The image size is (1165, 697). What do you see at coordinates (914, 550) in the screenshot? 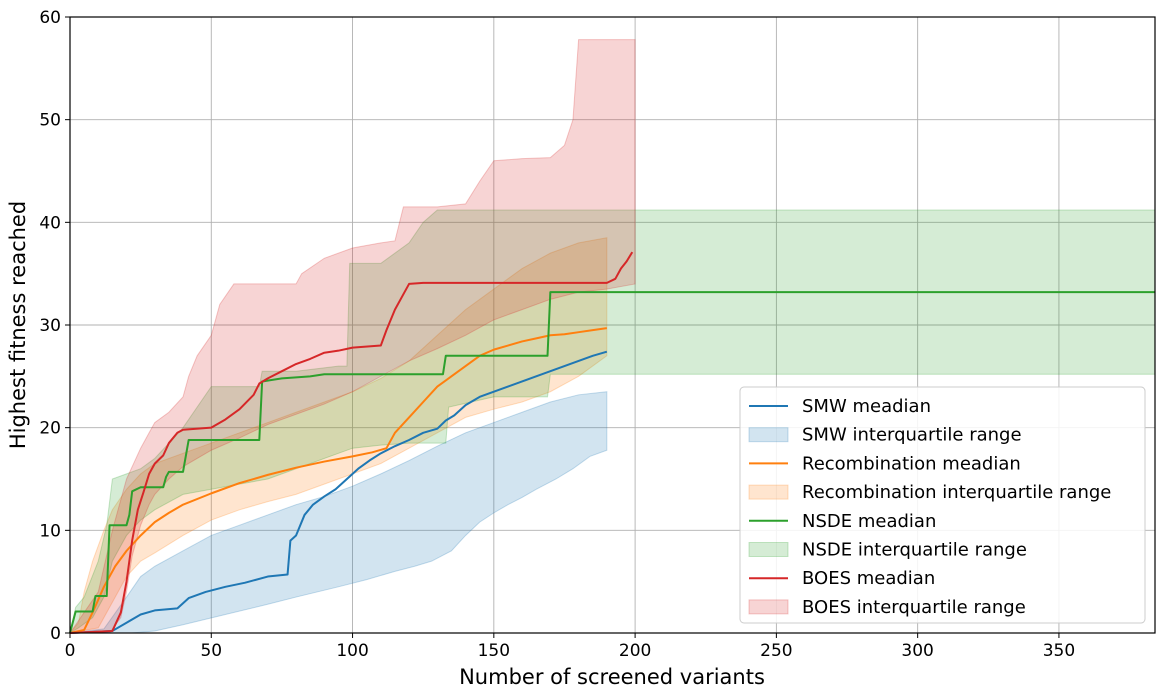
I see `legend-label-band-2: NSDE interquartile range` at bounding box center [914, 550].